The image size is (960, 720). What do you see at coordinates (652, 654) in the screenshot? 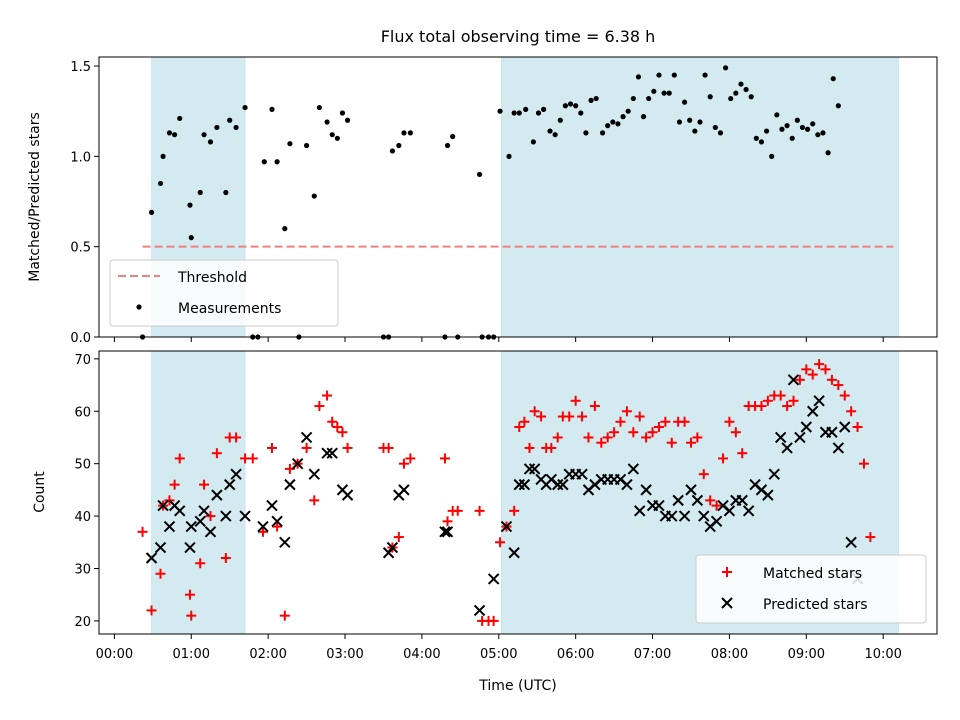
I see `x-tick-label: 07:00` at bounding box center [652, 654].